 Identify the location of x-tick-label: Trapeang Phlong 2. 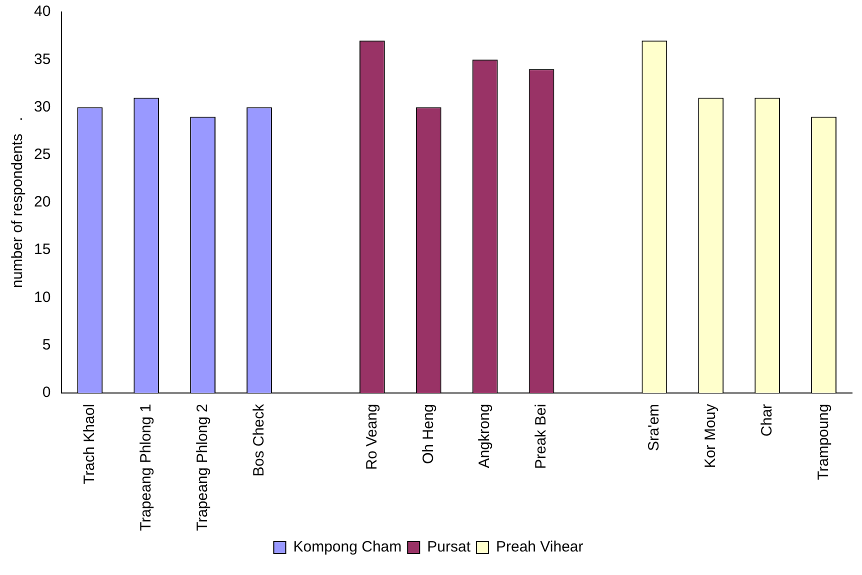
(202, 468).